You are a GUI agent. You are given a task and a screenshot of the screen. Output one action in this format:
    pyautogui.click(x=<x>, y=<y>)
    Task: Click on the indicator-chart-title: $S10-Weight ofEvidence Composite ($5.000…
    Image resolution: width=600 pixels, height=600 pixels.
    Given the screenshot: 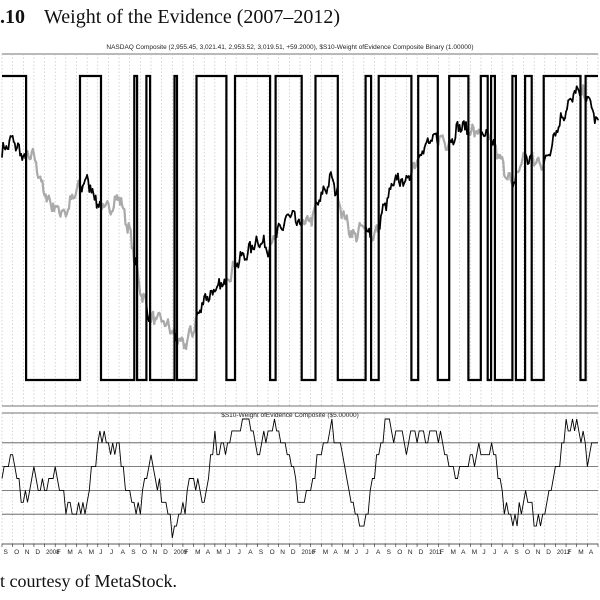 What is the action you would take?
    pyautogui.click(x=290, y=415)
    